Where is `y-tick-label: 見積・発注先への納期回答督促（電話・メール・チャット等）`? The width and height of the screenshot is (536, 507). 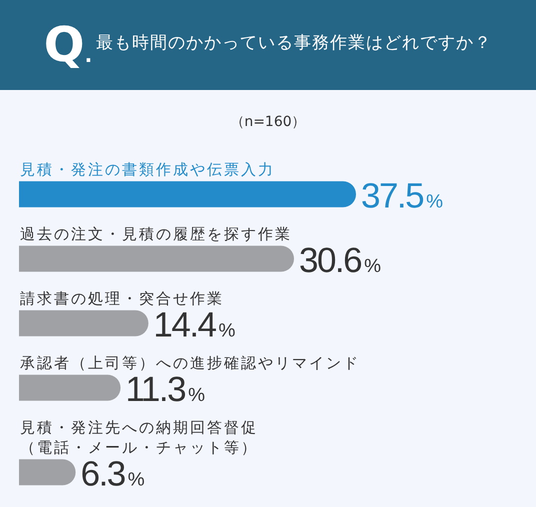 y-tick-label: 見積・発注先への納期回答督促（電話・メール・チャット等） is located at coordinates (139, 437).